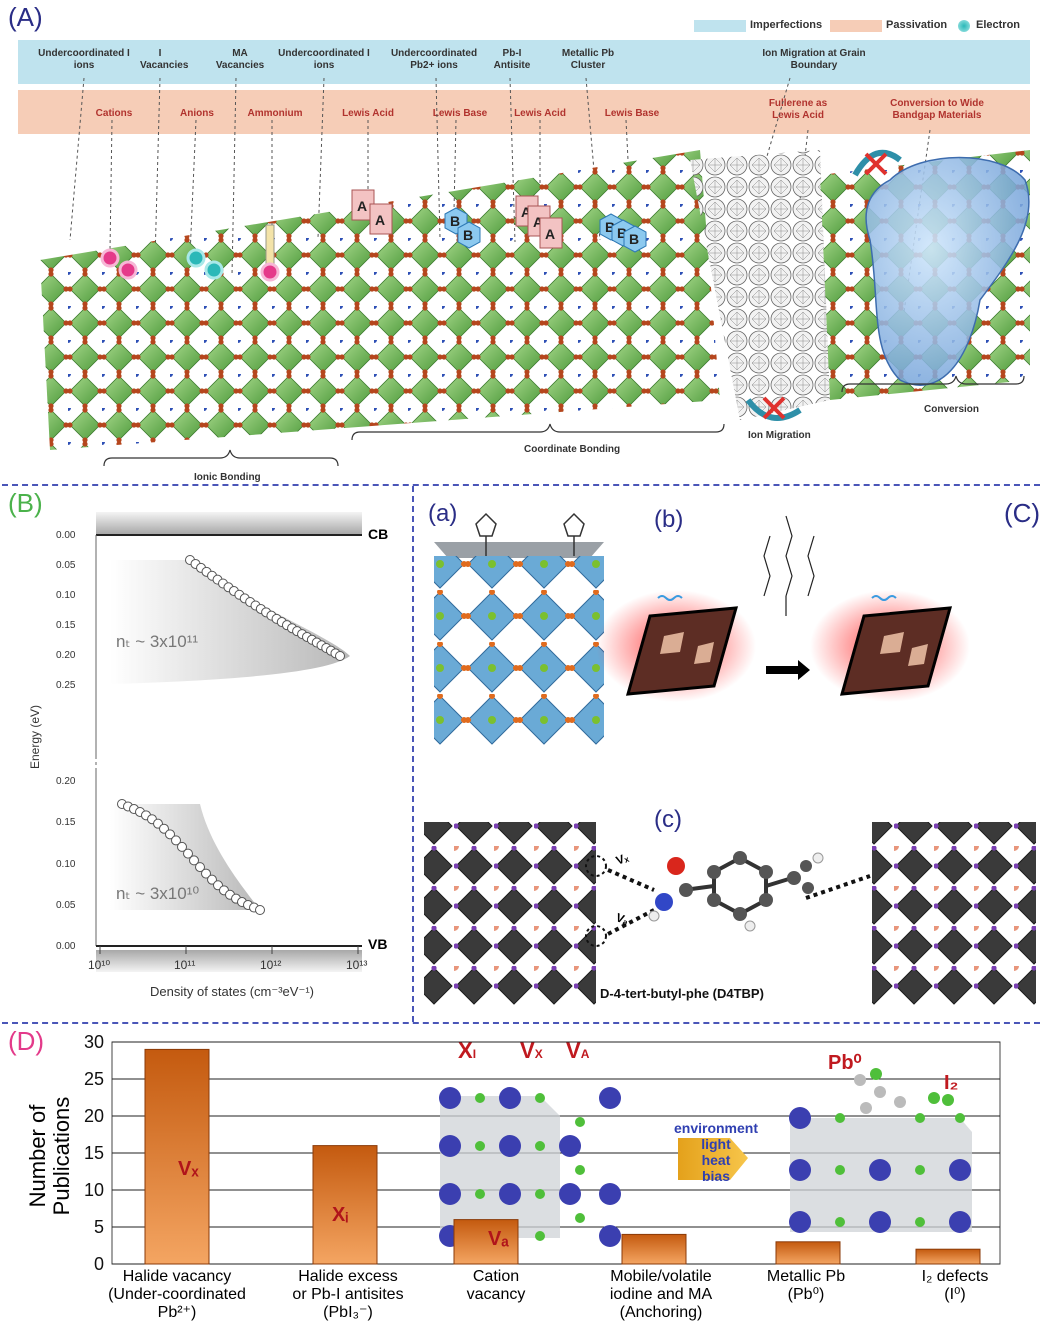 The image size is (1044, 1329). Describe the element at coordinates (806, 1286) in the screenshot. I see `category-label-4: Metallic Pb (Pb⁰)` at that location.